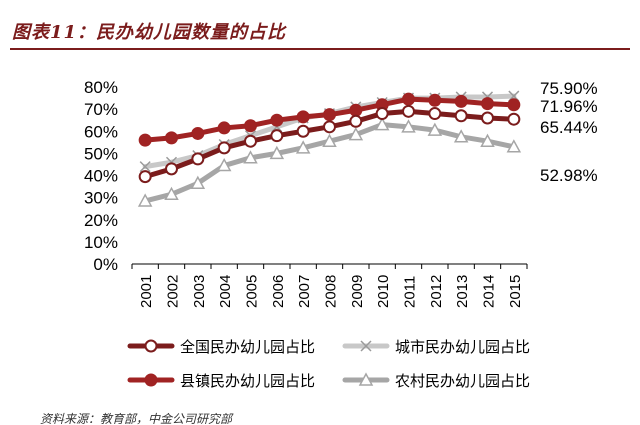 The image size is (640, 425). I want to click on x-tick-label: 2011, so click(410, 292).